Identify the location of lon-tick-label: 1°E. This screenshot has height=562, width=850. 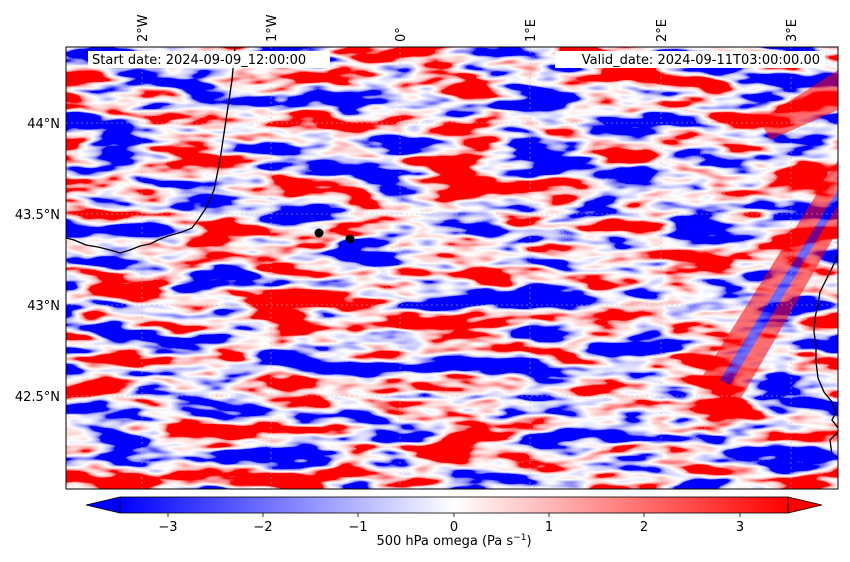
(531, 30).